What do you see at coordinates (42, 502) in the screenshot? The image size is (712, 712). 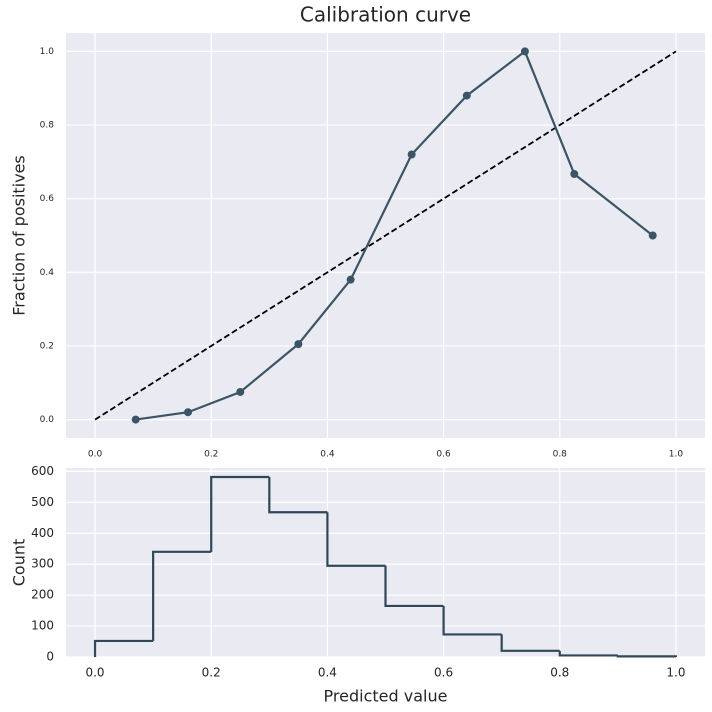 I see `y-tick-label: 500` at bounding box center [42, 502].